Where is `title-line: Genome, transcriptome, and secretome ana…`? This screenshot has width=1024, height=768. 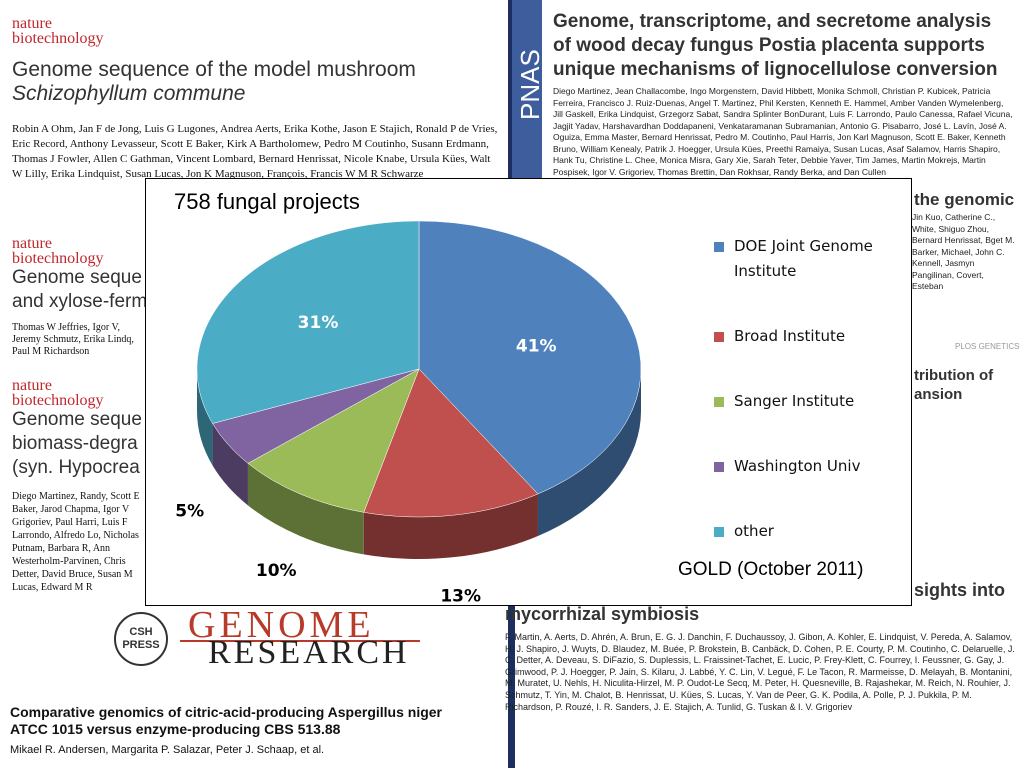 title-line: Genome, transcriptome, and secretome ana… is located at coordinates (772, 21).